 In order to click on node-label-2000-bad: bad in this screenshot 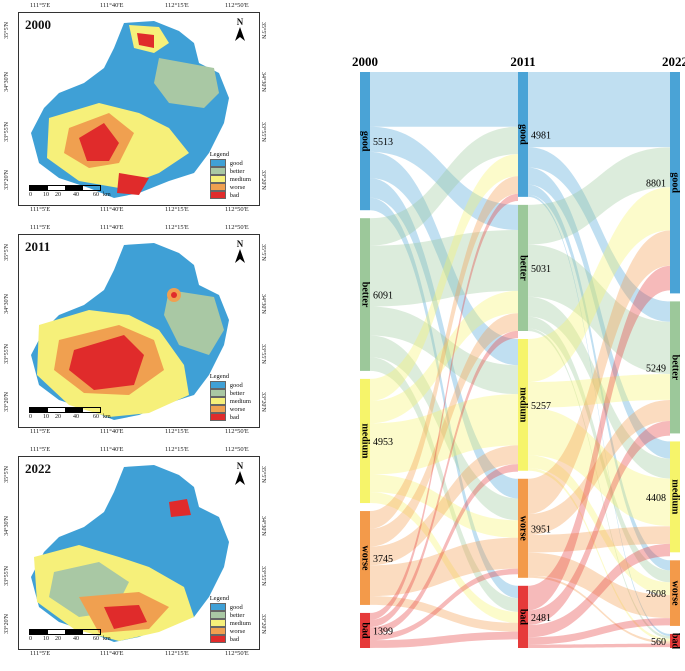, I will do `click(365, 630)`.